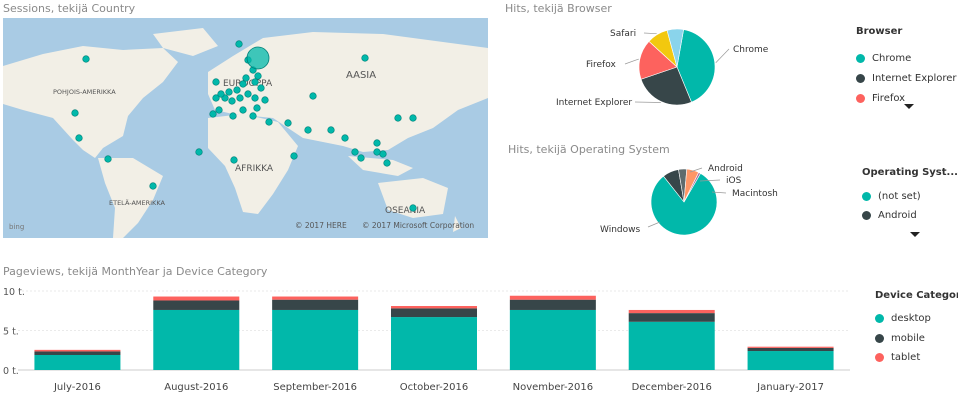  Describe the element at coordinates (725, 169) in the screenshot. I see `os-slice-label: Android` at that location.